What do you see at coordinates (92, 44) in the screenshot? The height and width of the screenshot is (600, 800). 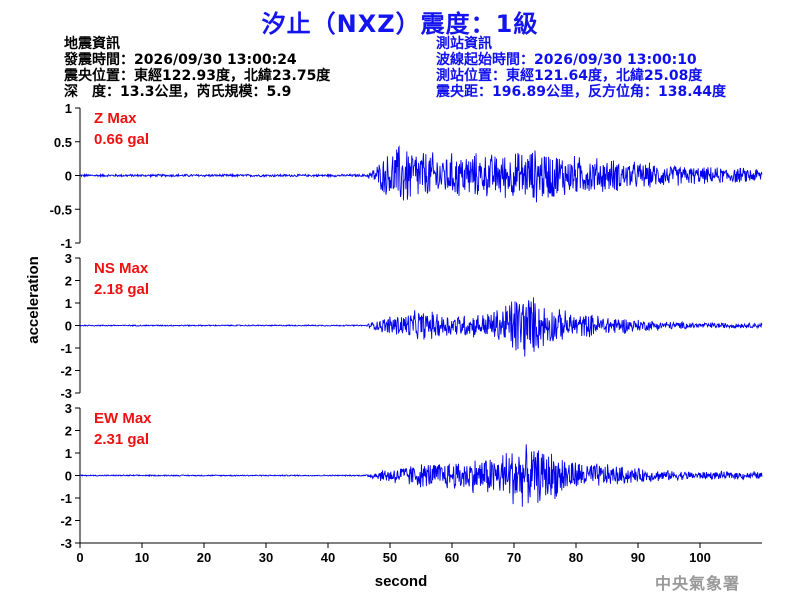 I see `quake-info-heading: 地震資訊` at bounding box center [92, 44].